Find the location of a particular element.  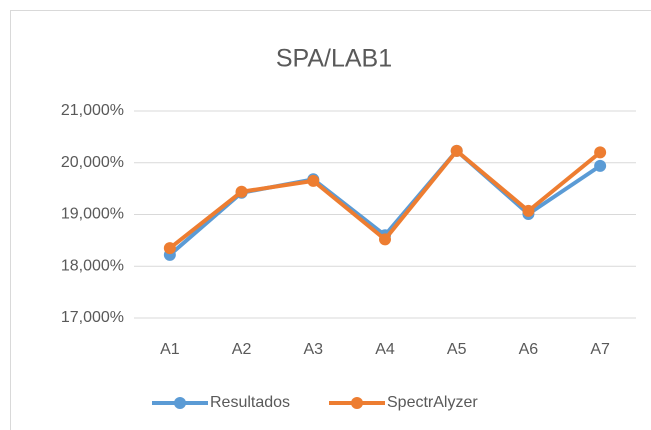

x-tick-label: A5 is located at coordinates (457, 349).